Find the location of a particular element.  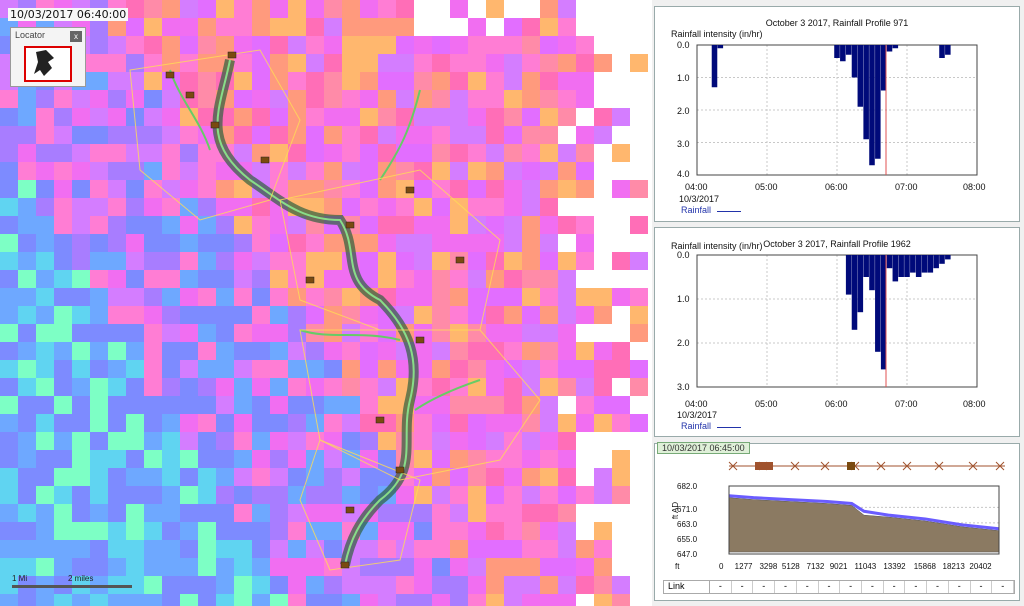

x-axis-label: ft is located at coordinates (677, 566).